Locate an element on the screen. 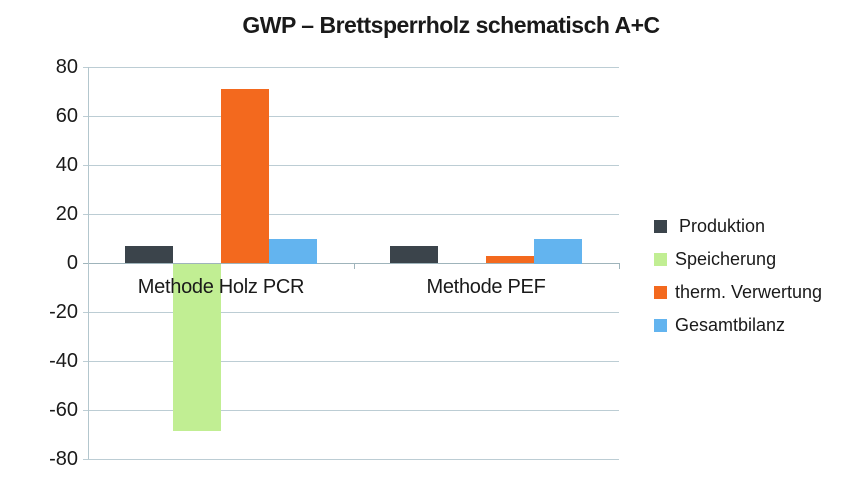 This screenshot has height=503, width=851. legend-swatch-gesamtbilanz is located at coordinates (660, 325).